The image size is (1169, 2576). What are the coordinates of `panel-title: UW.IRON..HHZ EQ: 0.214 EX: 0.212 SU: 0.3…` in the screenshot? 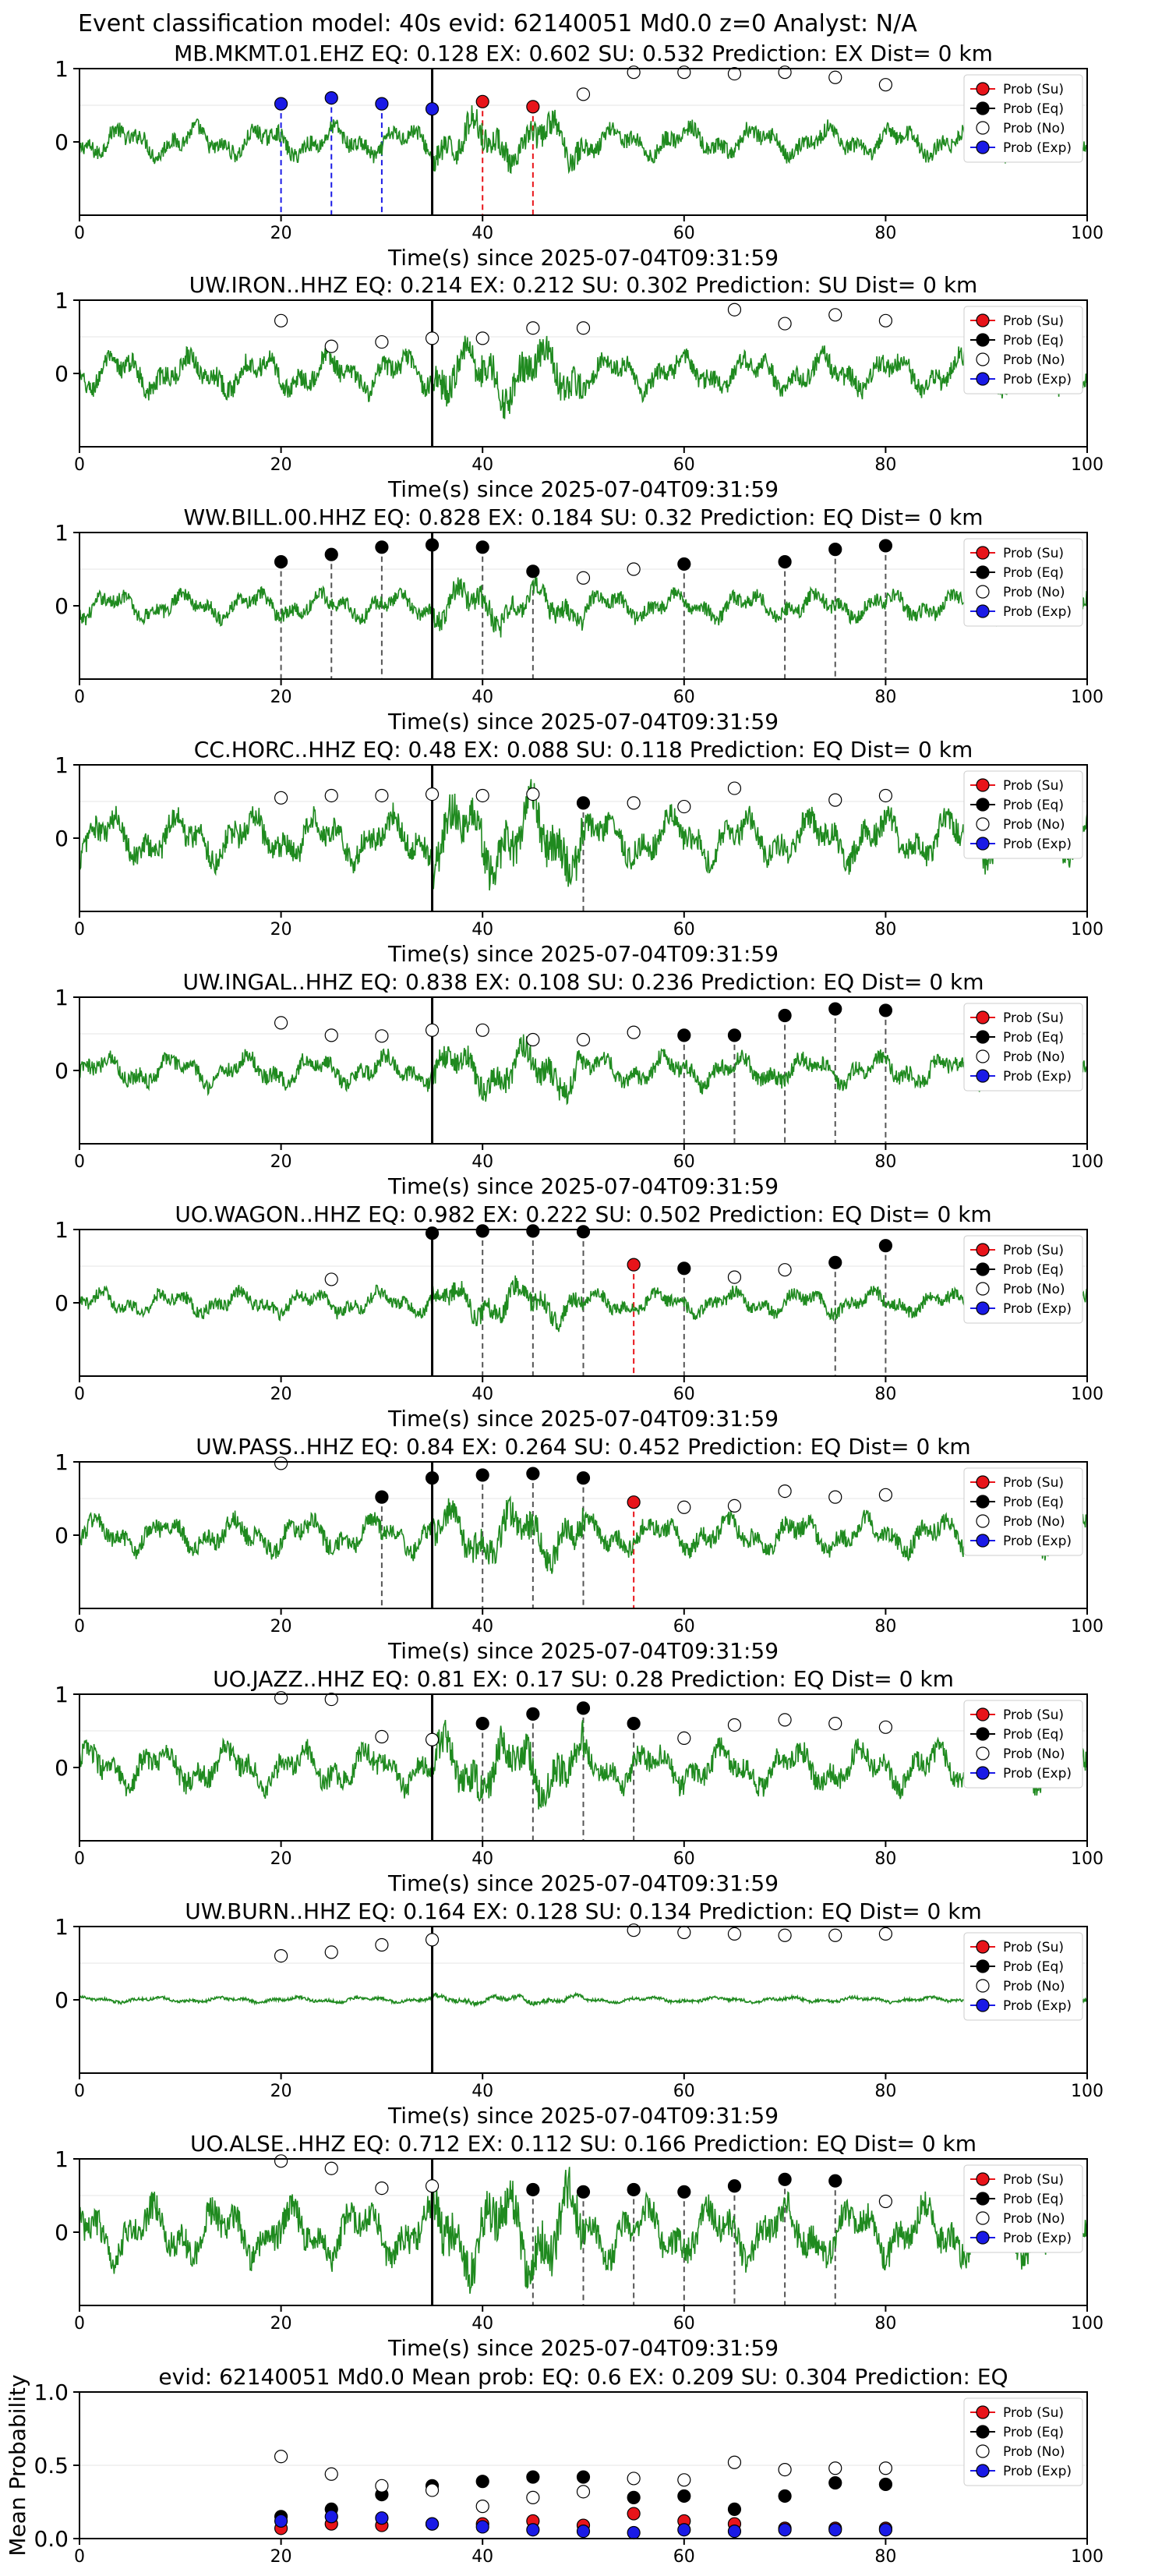 It's located at (583, 285).